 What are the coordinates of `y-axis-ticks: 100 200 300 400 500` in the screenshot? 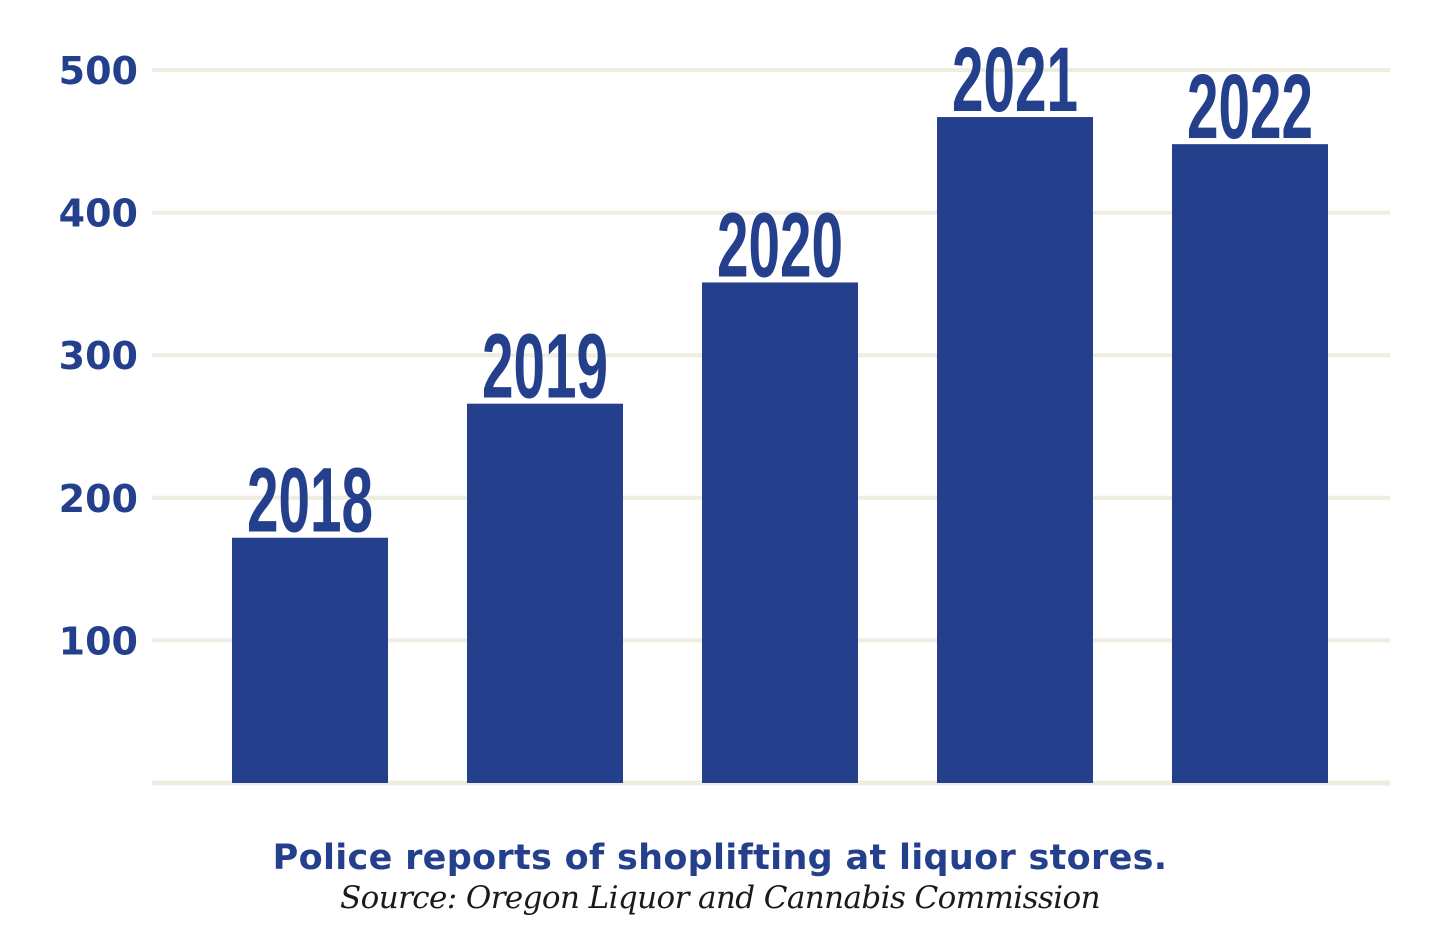 It's located at (98, 356).